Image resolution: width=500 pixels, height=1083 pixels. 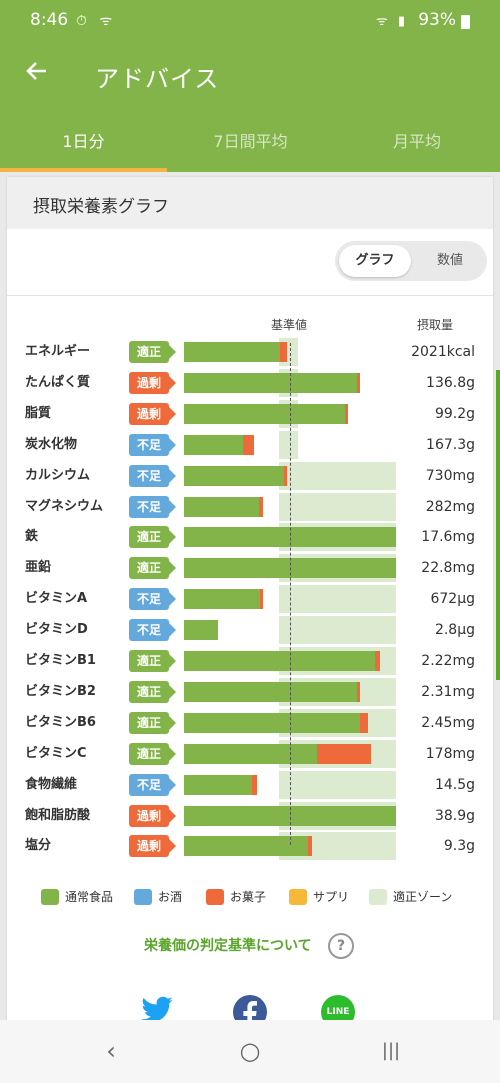 I want to click on intake-value: 282mg, so click(x=450, y=506).